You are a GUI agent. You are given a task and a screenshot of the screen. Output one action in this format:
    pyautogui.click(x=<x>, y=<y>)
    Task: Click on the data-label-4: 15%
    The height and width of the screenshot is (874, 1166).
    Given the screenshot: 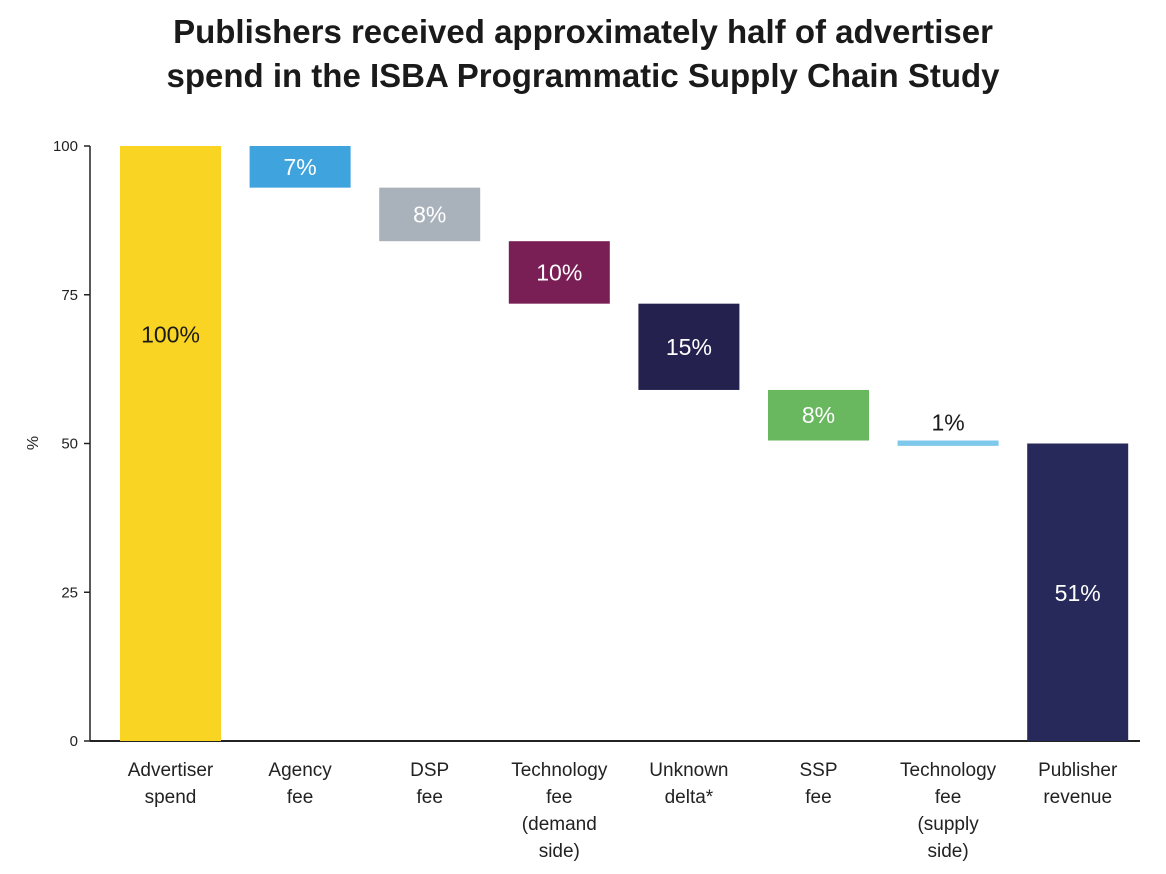 What is the action you would take?
    pyautogui.click(x=689, y=347)
    